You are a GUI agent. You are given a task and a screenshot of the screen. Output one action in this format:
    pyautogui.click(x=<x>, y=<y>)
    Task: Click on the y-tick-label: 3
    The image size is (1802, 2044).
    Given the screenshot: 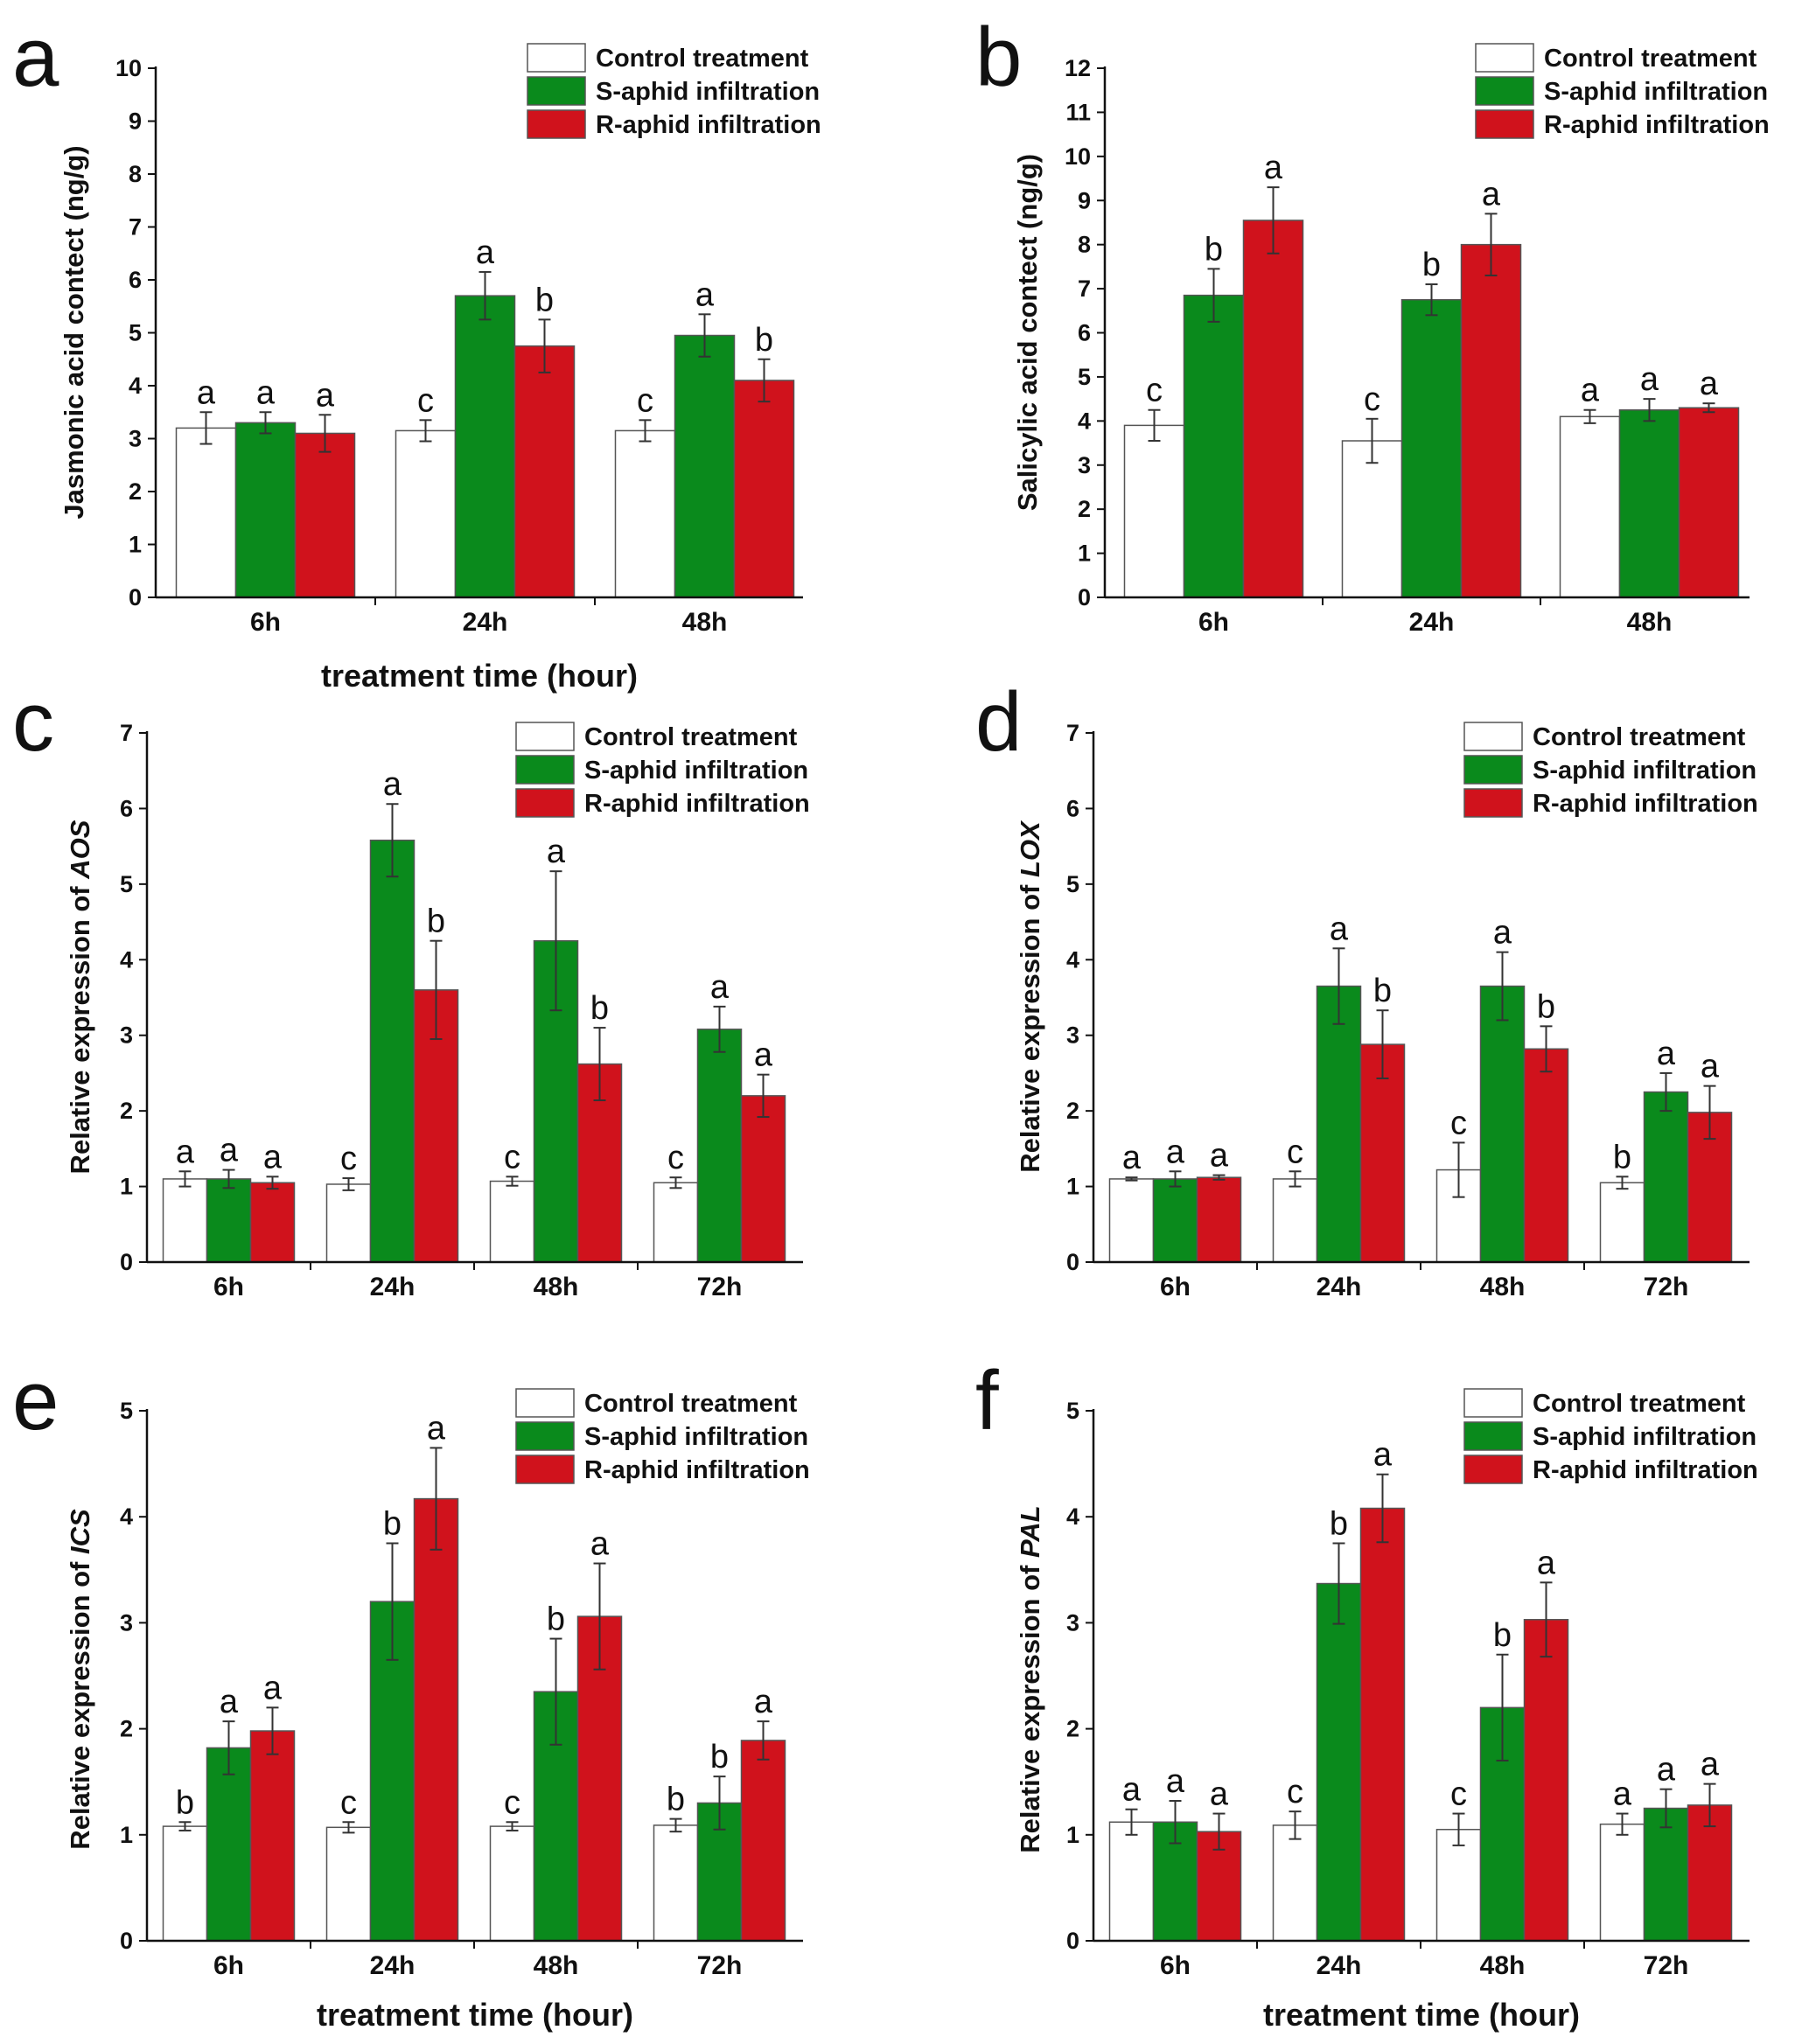 What is the action you would take?
    pyautogui.click(x=126, y=1622)
    